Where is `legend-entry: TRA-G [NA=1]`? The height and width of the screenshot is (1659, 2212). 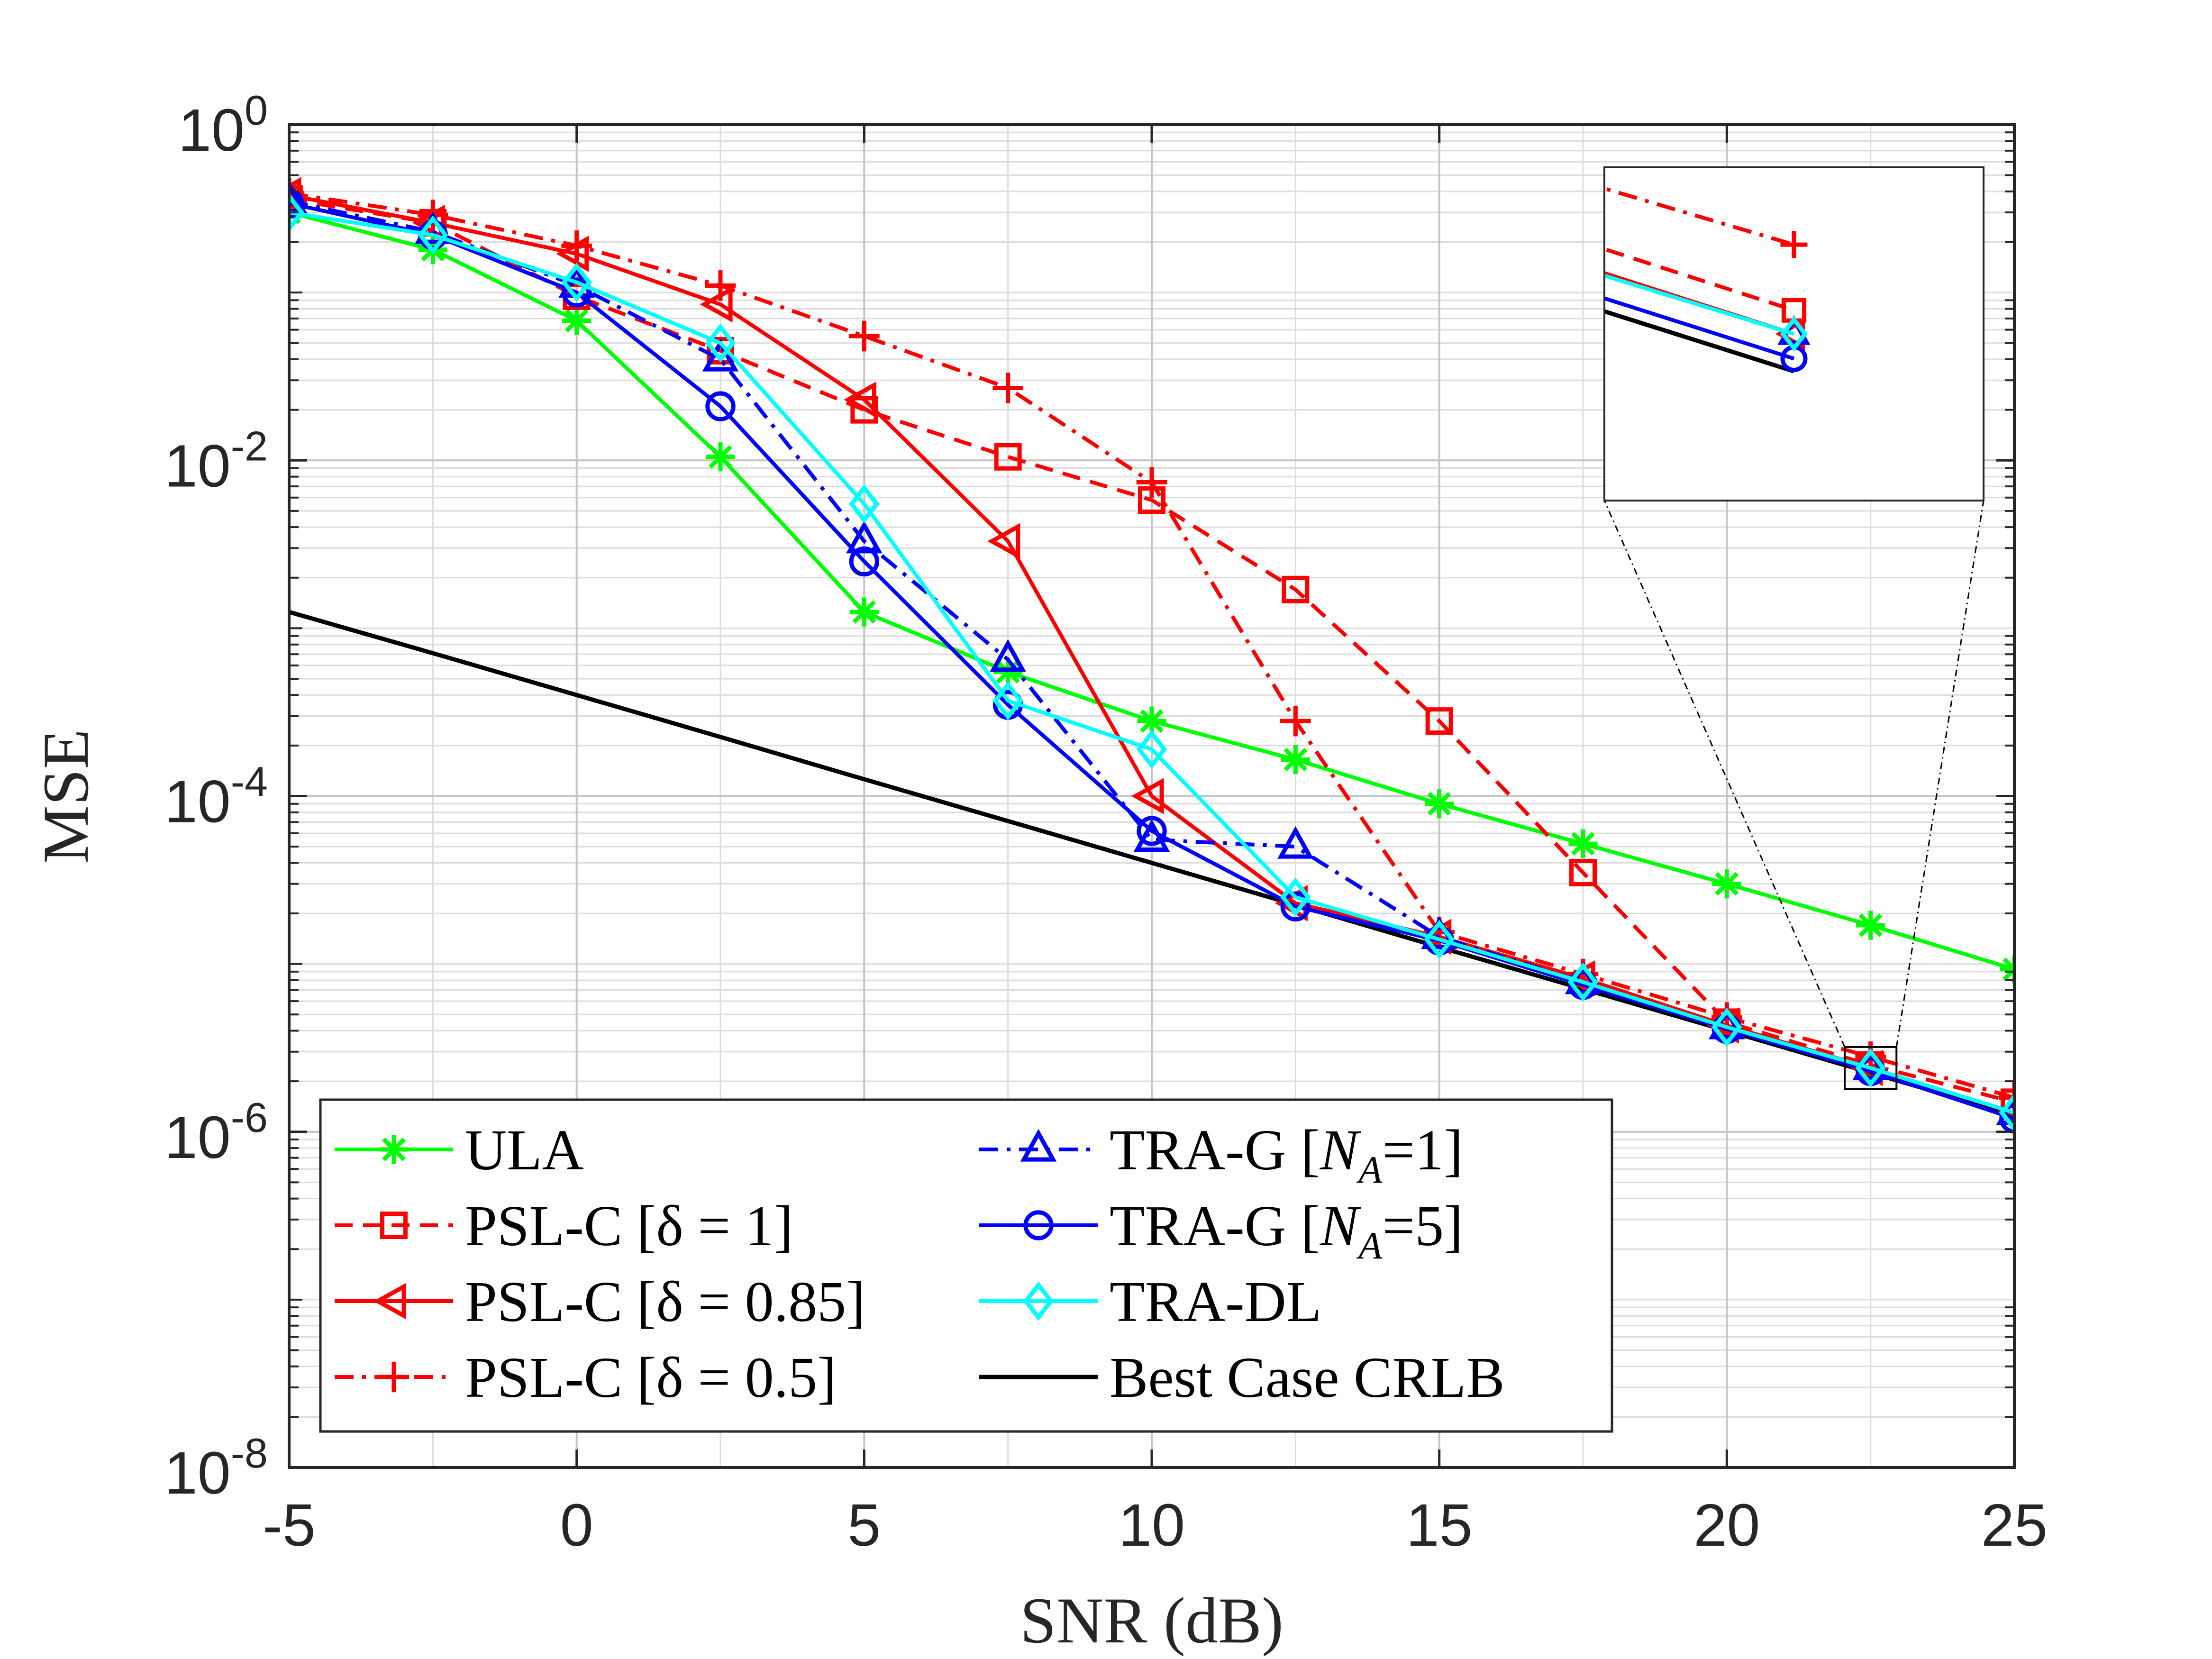 legend-entry: TRA-G [NA=1] is located at coordinates (1221, 1154).